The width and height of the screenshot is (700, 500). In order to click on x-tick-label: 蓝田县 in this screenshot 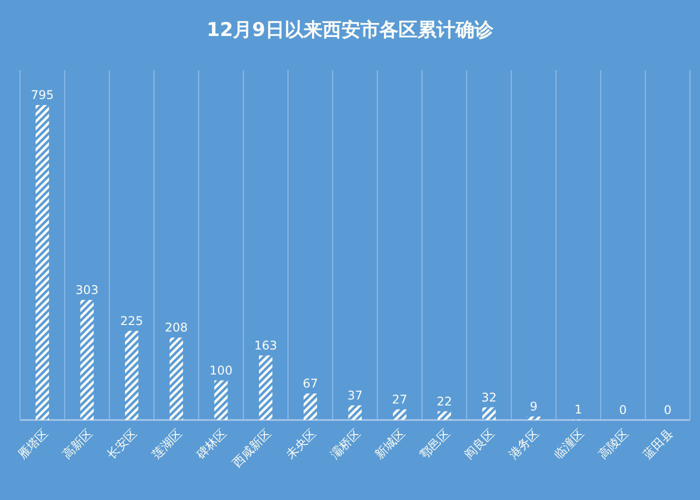, I will do `click(658, 444)`.